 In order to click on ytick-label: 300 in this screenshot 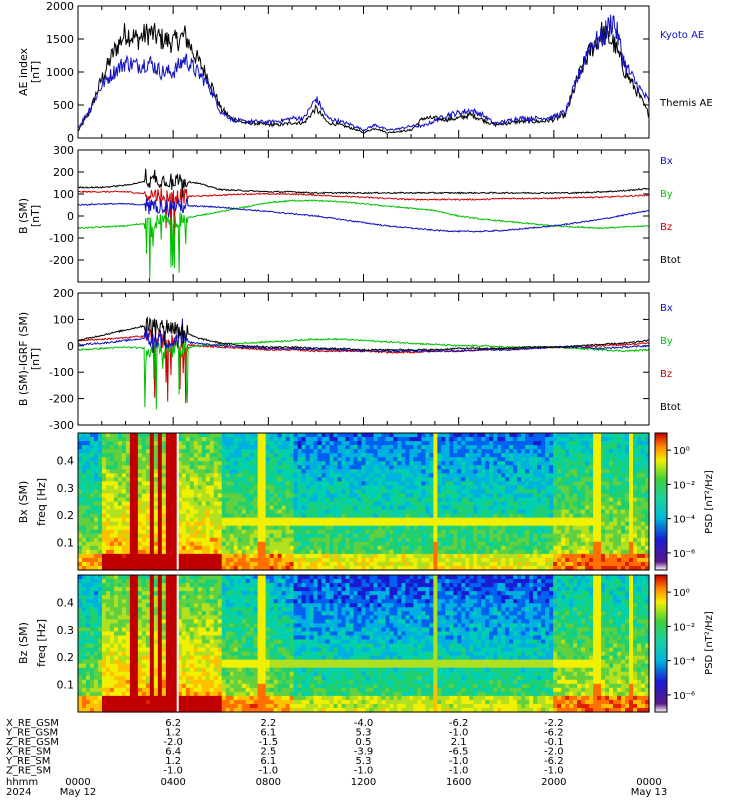, I will do `click(63, 150)`.